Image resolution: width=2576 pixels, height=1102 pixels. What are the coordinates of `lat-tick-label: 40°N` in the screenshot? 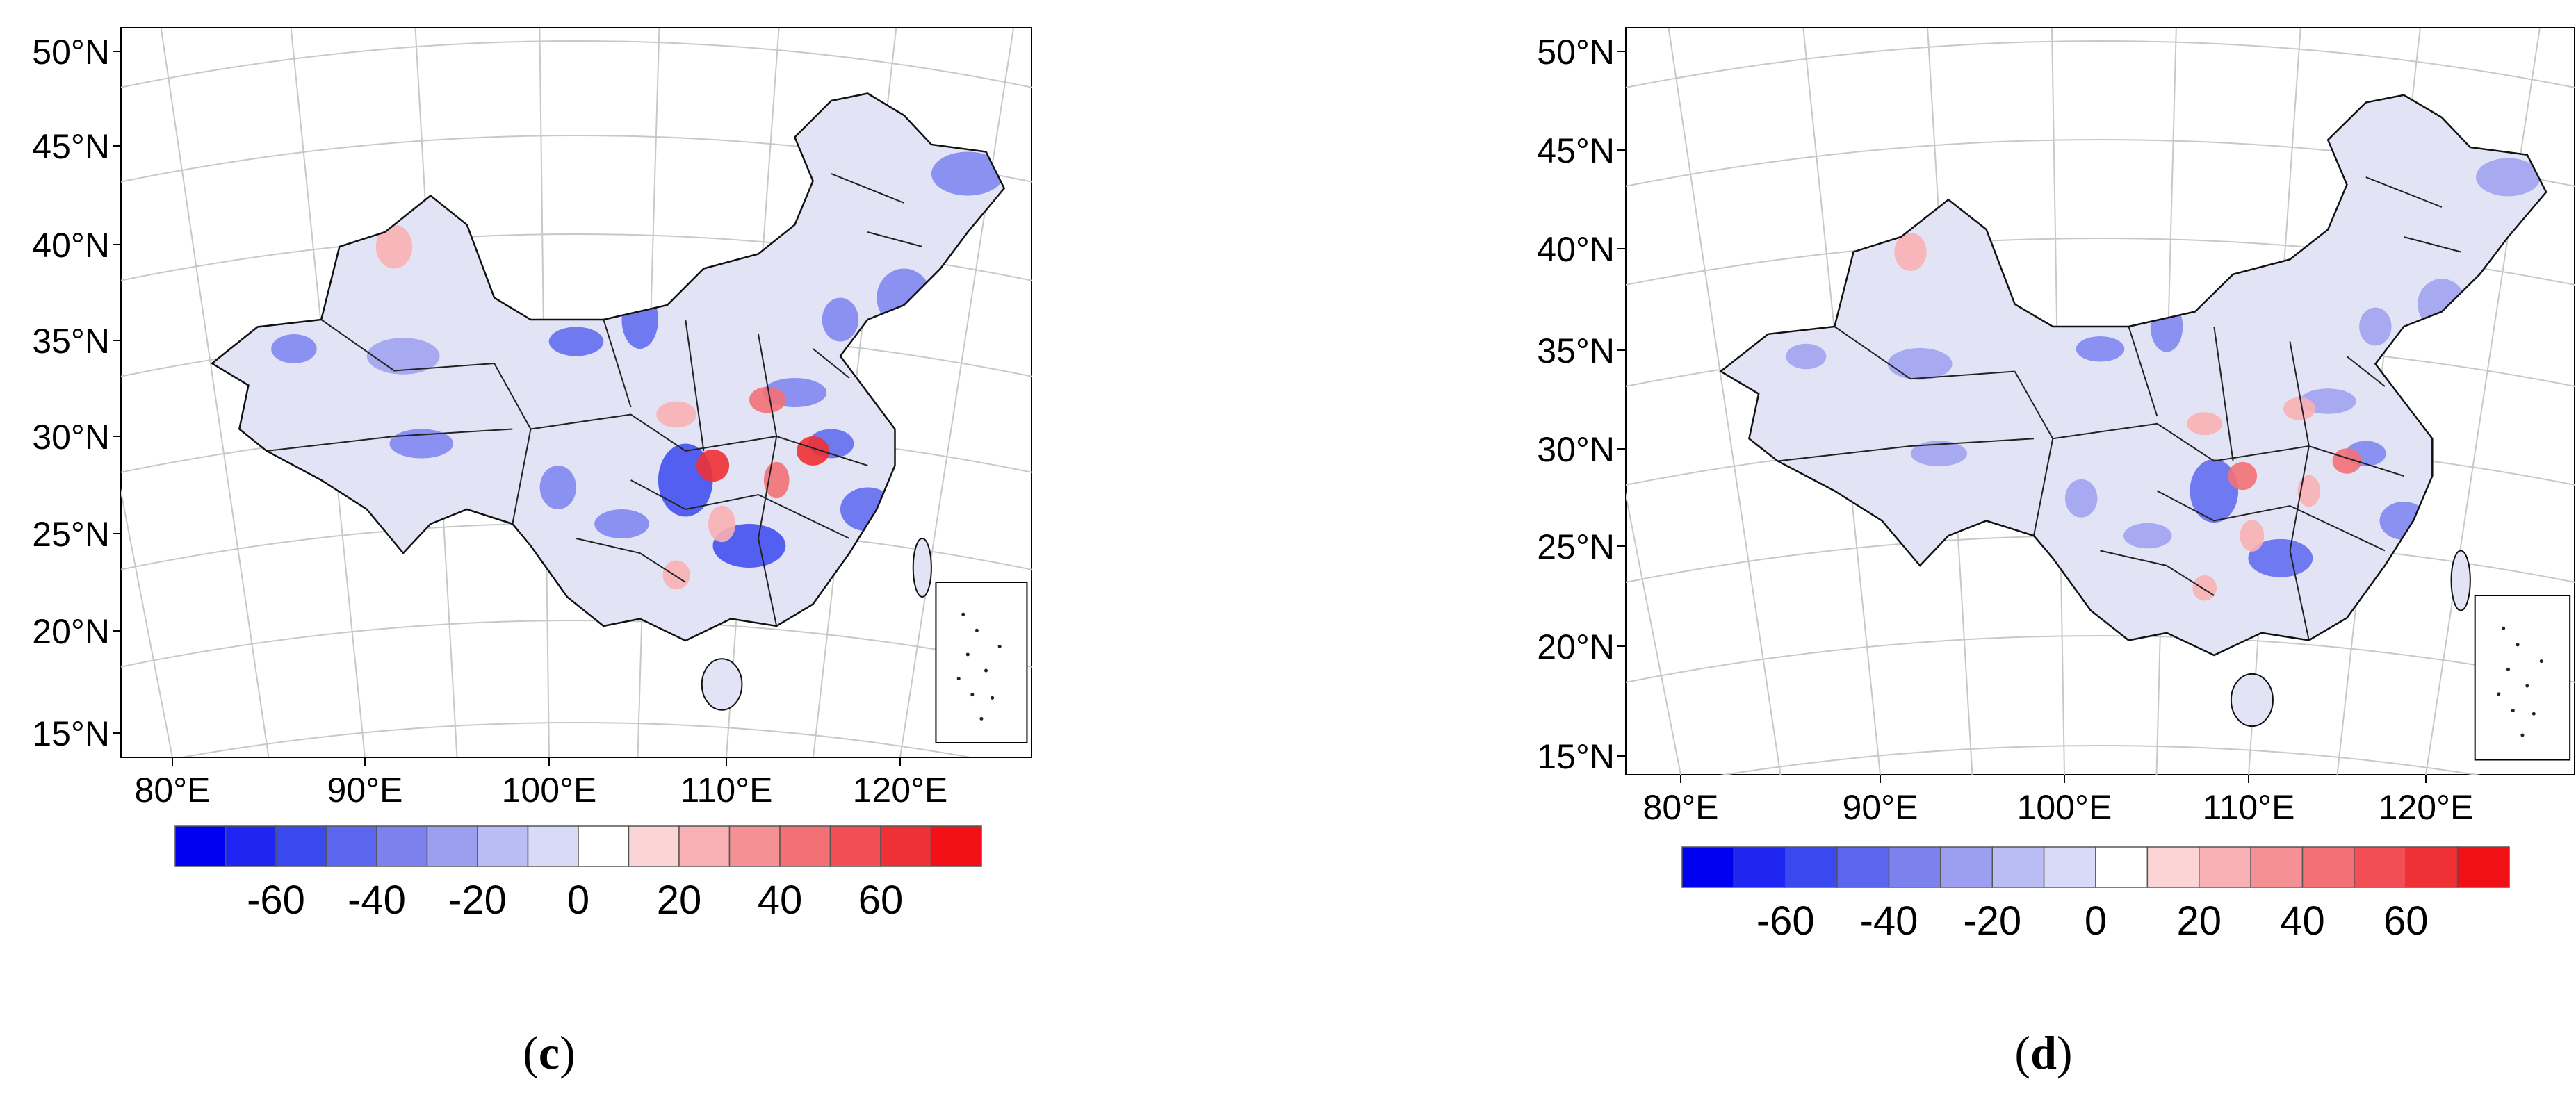 It's located at (71, 246).